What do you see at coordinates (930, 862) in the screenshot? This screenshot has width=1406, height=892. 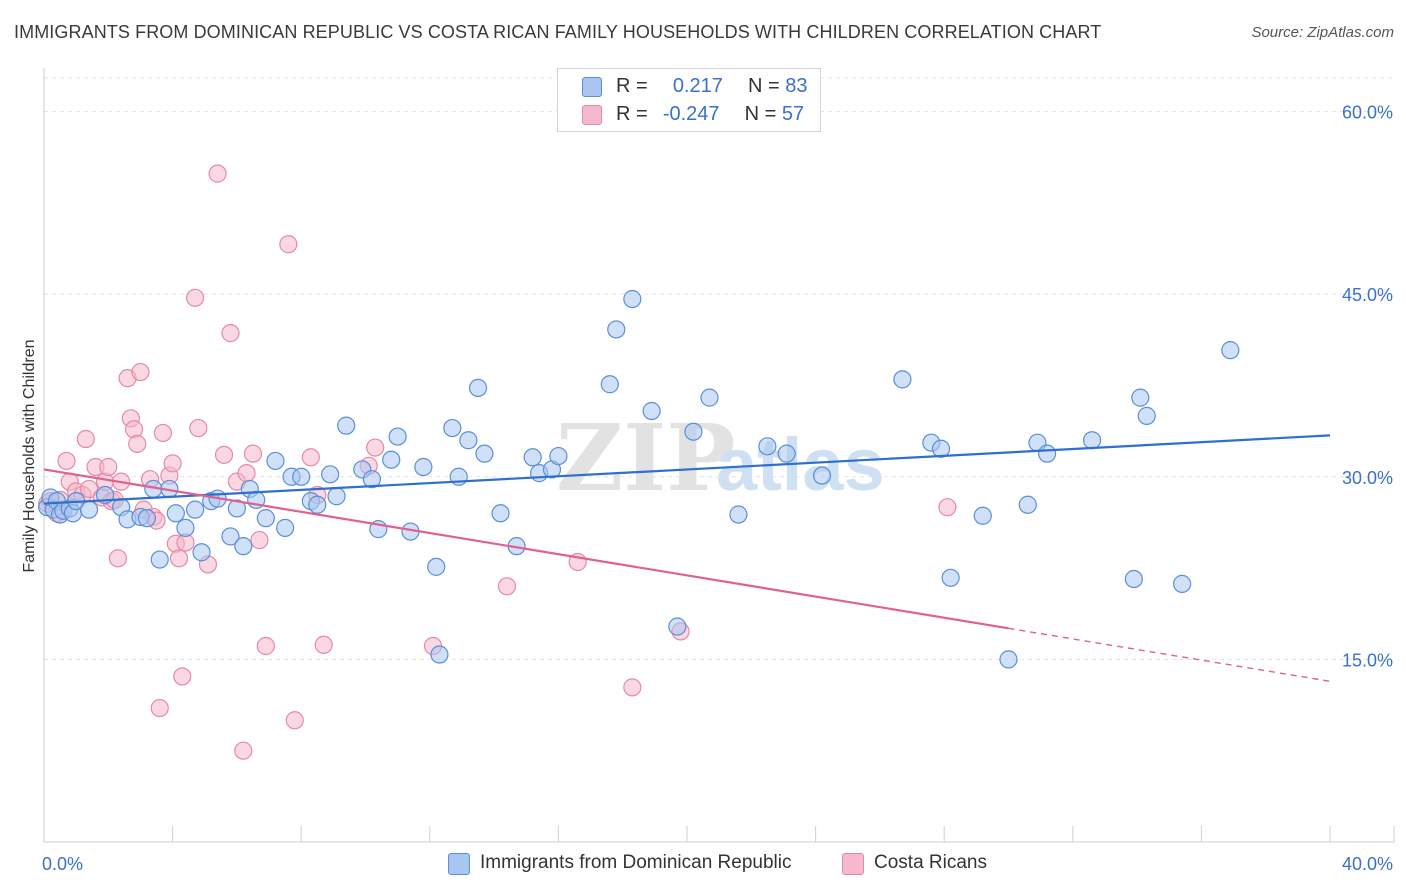 I see `bottom-legend-label: Costa Ricans` at bounding box center [930, 862].